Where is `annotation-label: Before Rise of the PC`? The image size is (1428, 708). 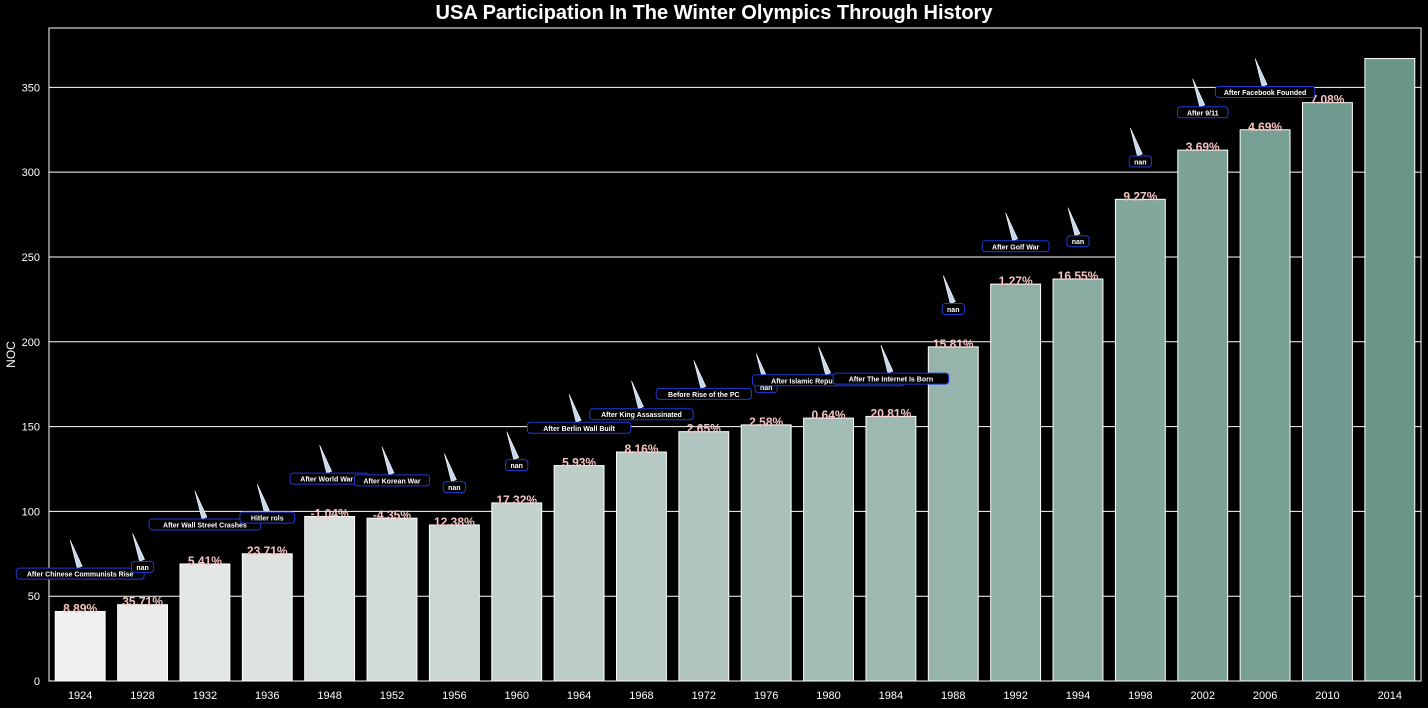 annotation-label: Before Rise of the PC is located at coordinates (704, 395).